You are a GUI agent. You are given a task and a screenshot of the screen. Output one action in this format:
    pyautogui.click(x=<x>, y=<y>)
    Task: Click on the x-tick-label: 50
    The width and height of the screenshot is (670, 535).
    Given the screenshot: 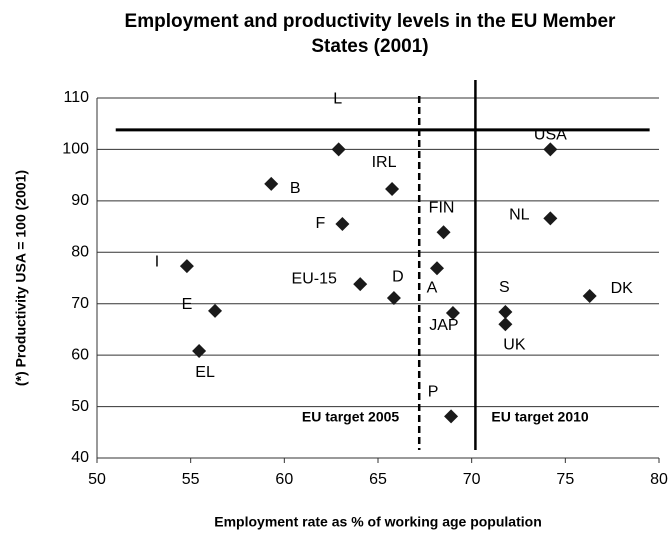 What is the action you would take?
    pyautogui.click(x=97, y=479)
    